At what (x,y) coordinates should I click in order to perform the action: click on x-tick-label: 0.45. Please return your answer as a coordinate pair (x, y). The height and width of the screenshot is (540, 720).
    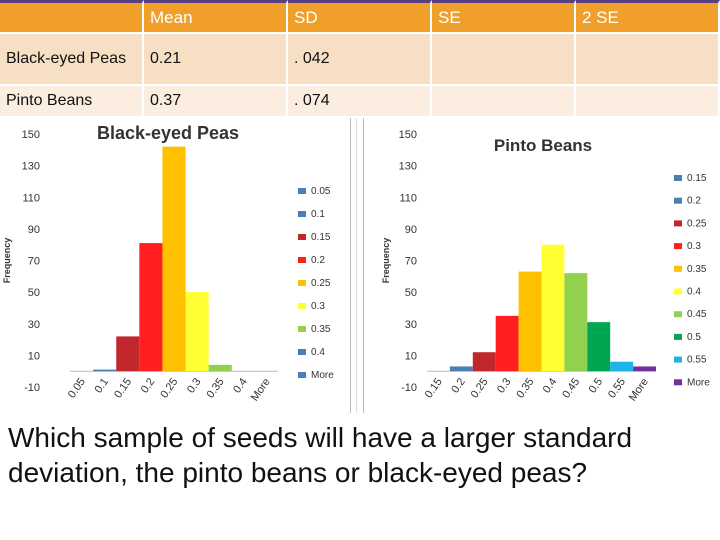
    Looking at the image, I should click on (571, 388).